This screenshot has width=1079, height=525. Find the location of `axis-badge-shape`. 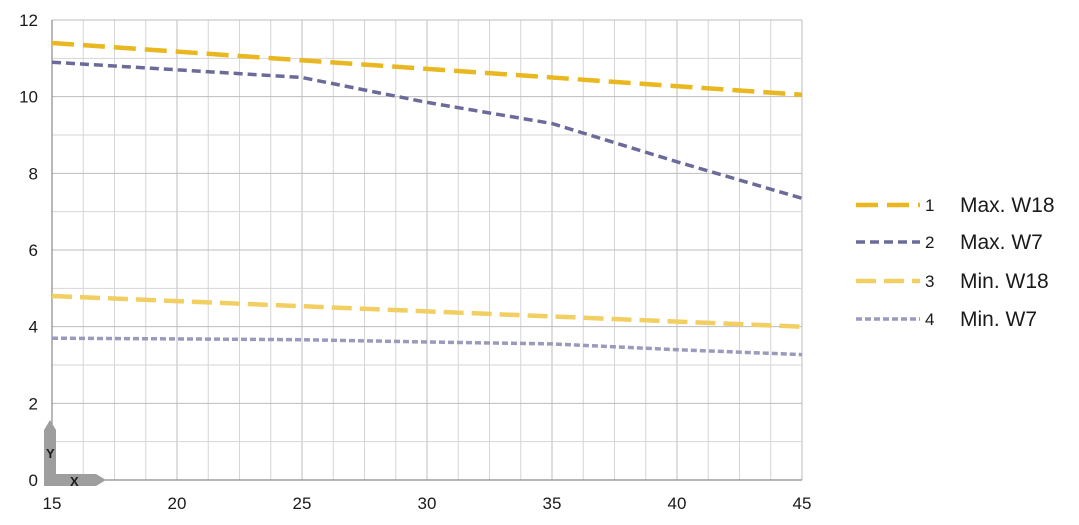

axis-badge-shape is located at coordinates (75, 453).